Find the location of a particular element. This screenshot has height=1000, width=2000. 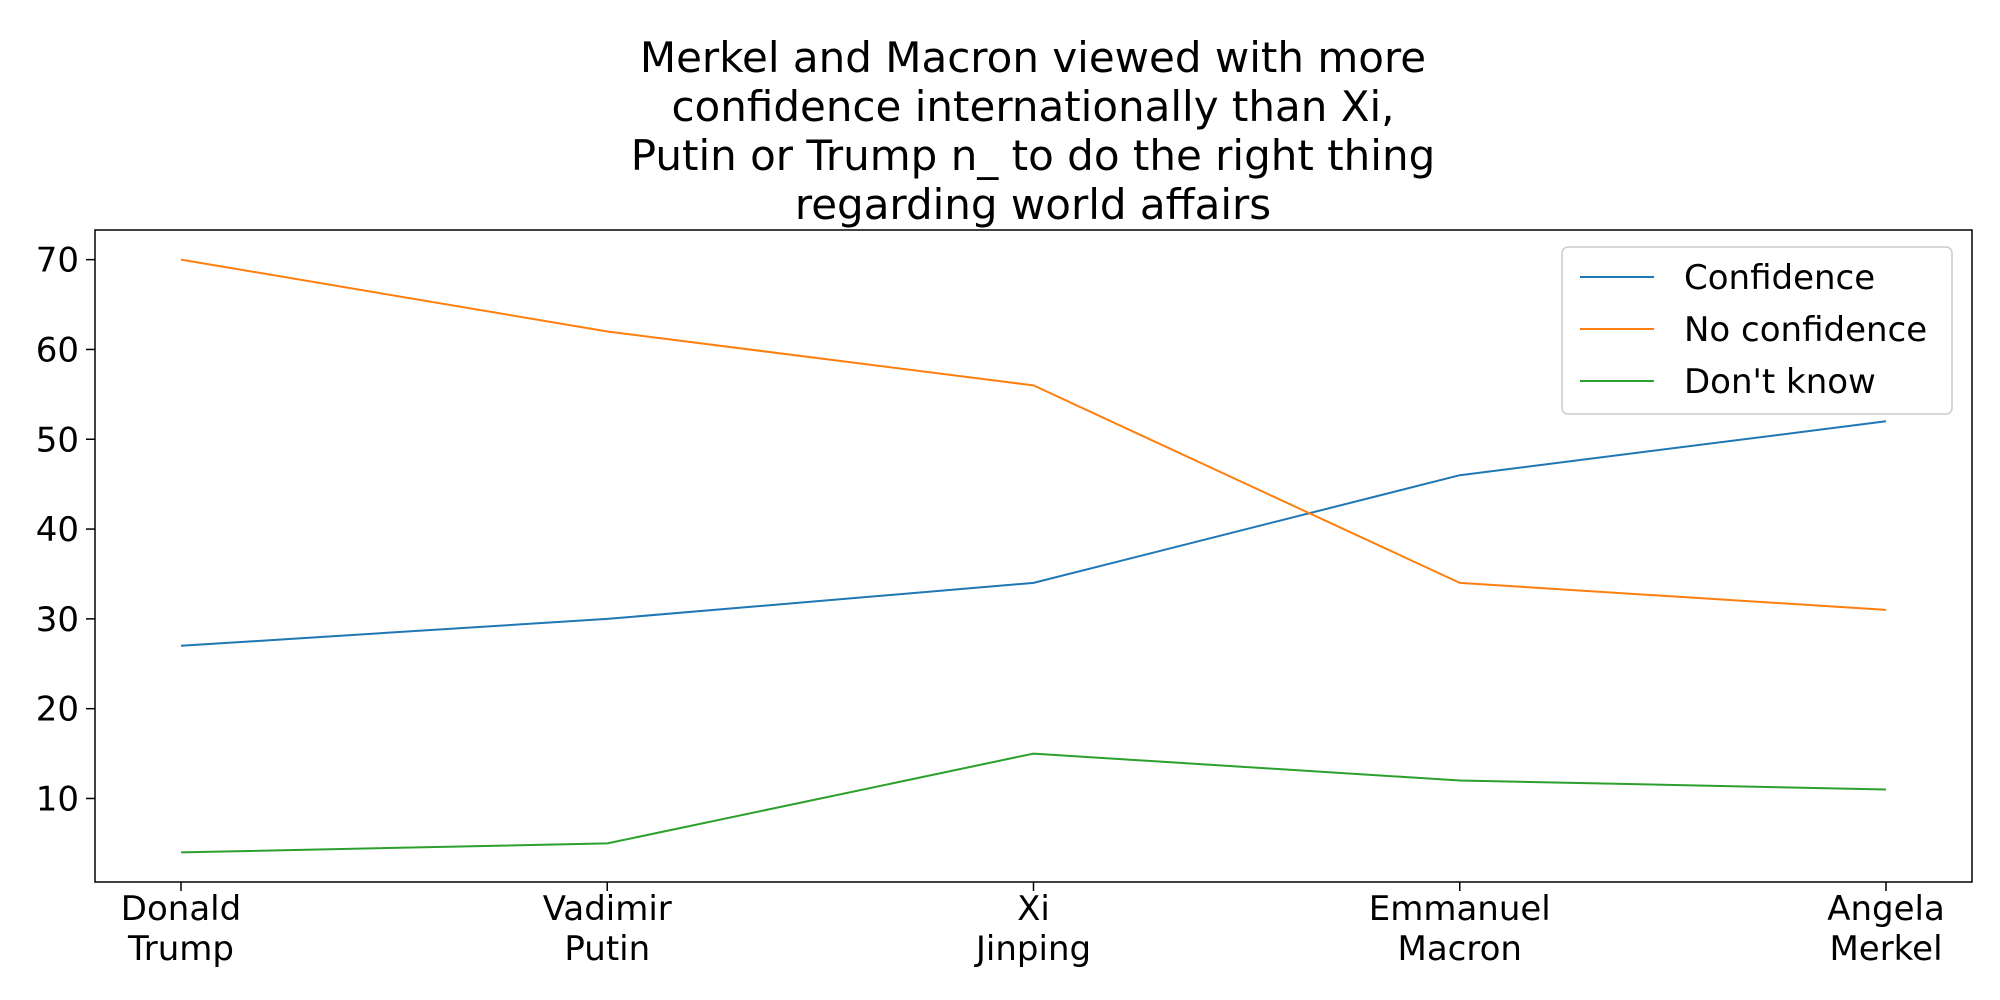

y-tick-label: 10 is located at coordinates (57, 799).